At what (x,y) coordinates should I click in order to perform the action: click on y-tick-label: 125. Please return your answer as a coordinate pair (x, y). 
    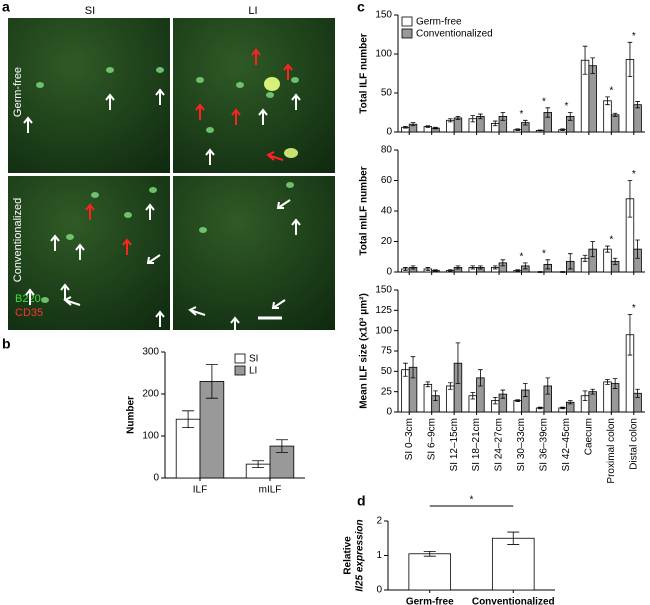
    Looking at the image, I should click on (383, 310).